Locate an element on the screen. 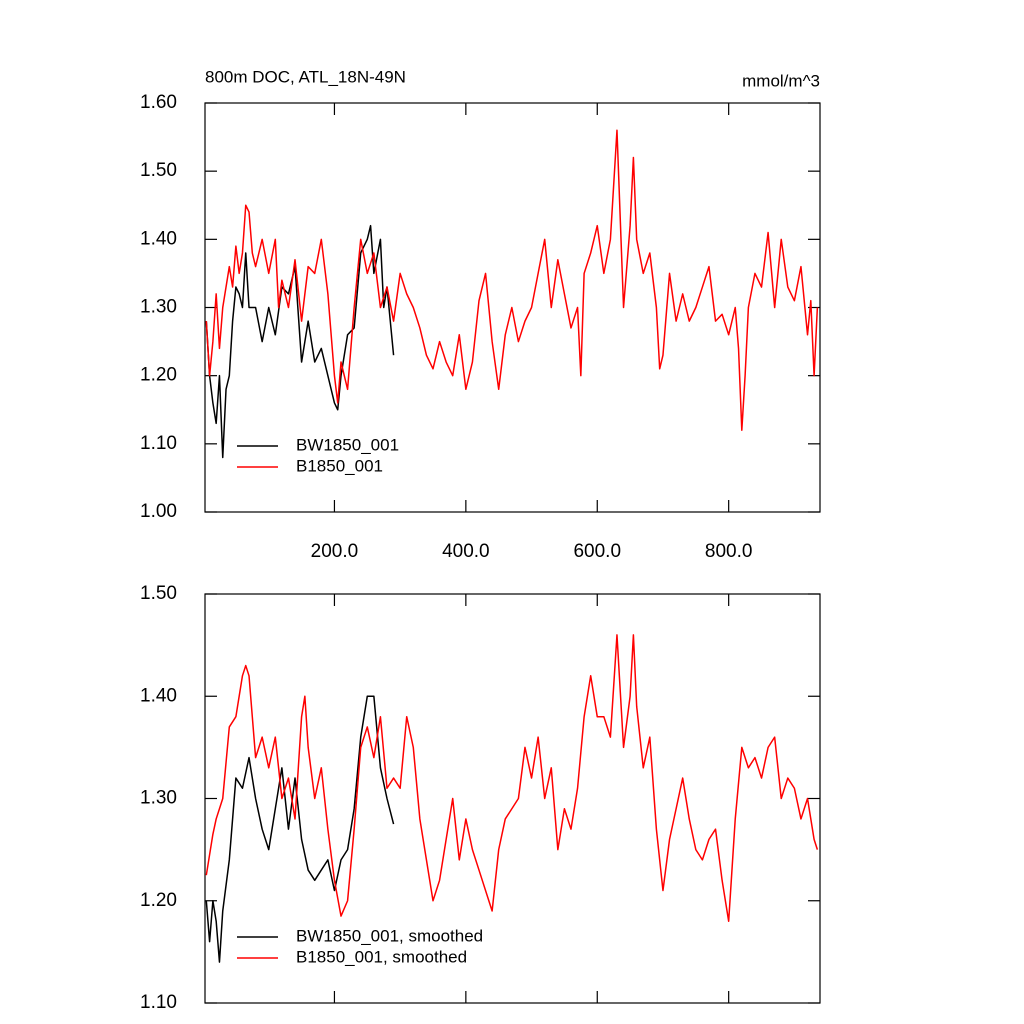 The height and width of the screenshot is (1024, 1024). legend-label: BW1850_001, smoothed is located at coordinates (389, 935).